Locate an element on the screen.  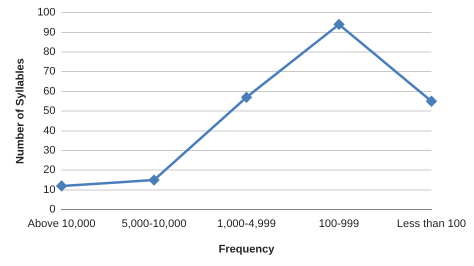
y-tick-label: 70 is located at coordinates (49, 72).